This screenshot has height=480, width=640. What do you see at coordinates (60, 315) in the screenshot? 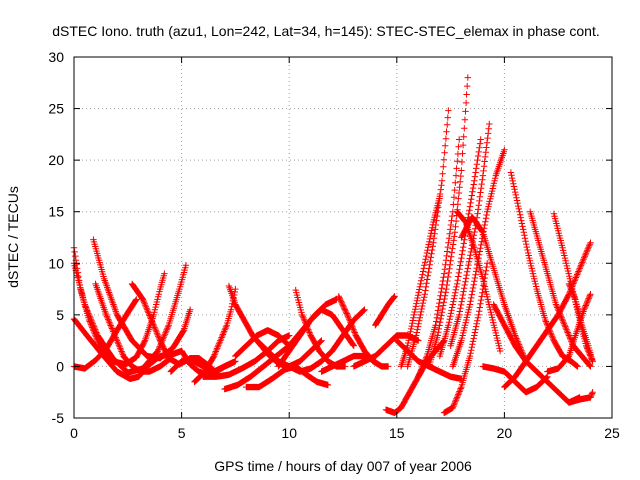
I see `y-tick-label: 5` at bounding box center [60, 315].